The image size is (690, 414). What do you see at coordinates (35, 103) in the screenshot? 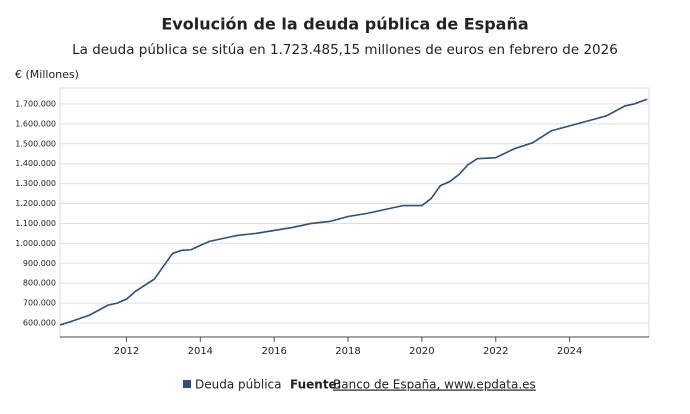
I see `y-tick-label: 1.700.000` at bounding box center [35, 103].